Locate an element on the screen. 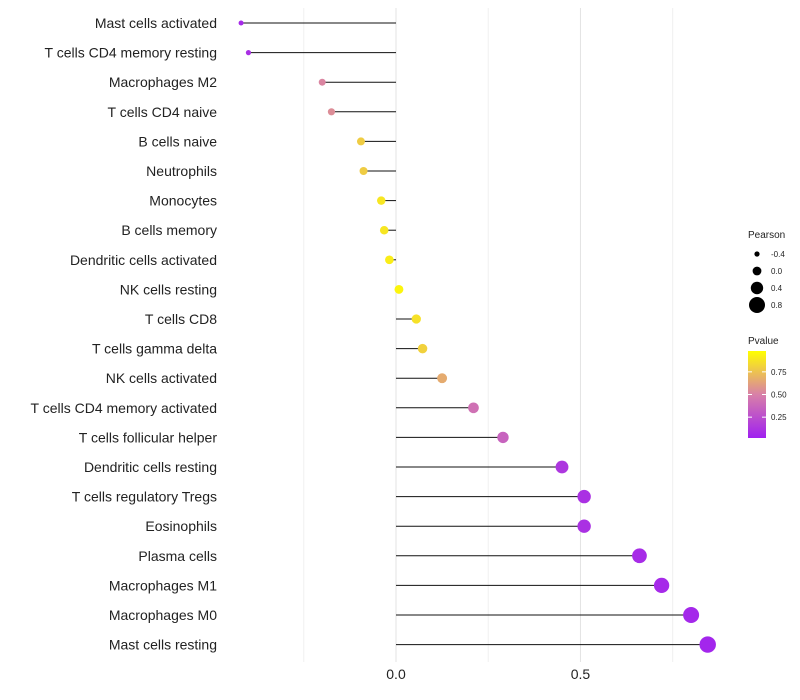 The height and width of the screenshot is (700, 800). x-tick-label: 0.5 is located at coordinates (581, 674).